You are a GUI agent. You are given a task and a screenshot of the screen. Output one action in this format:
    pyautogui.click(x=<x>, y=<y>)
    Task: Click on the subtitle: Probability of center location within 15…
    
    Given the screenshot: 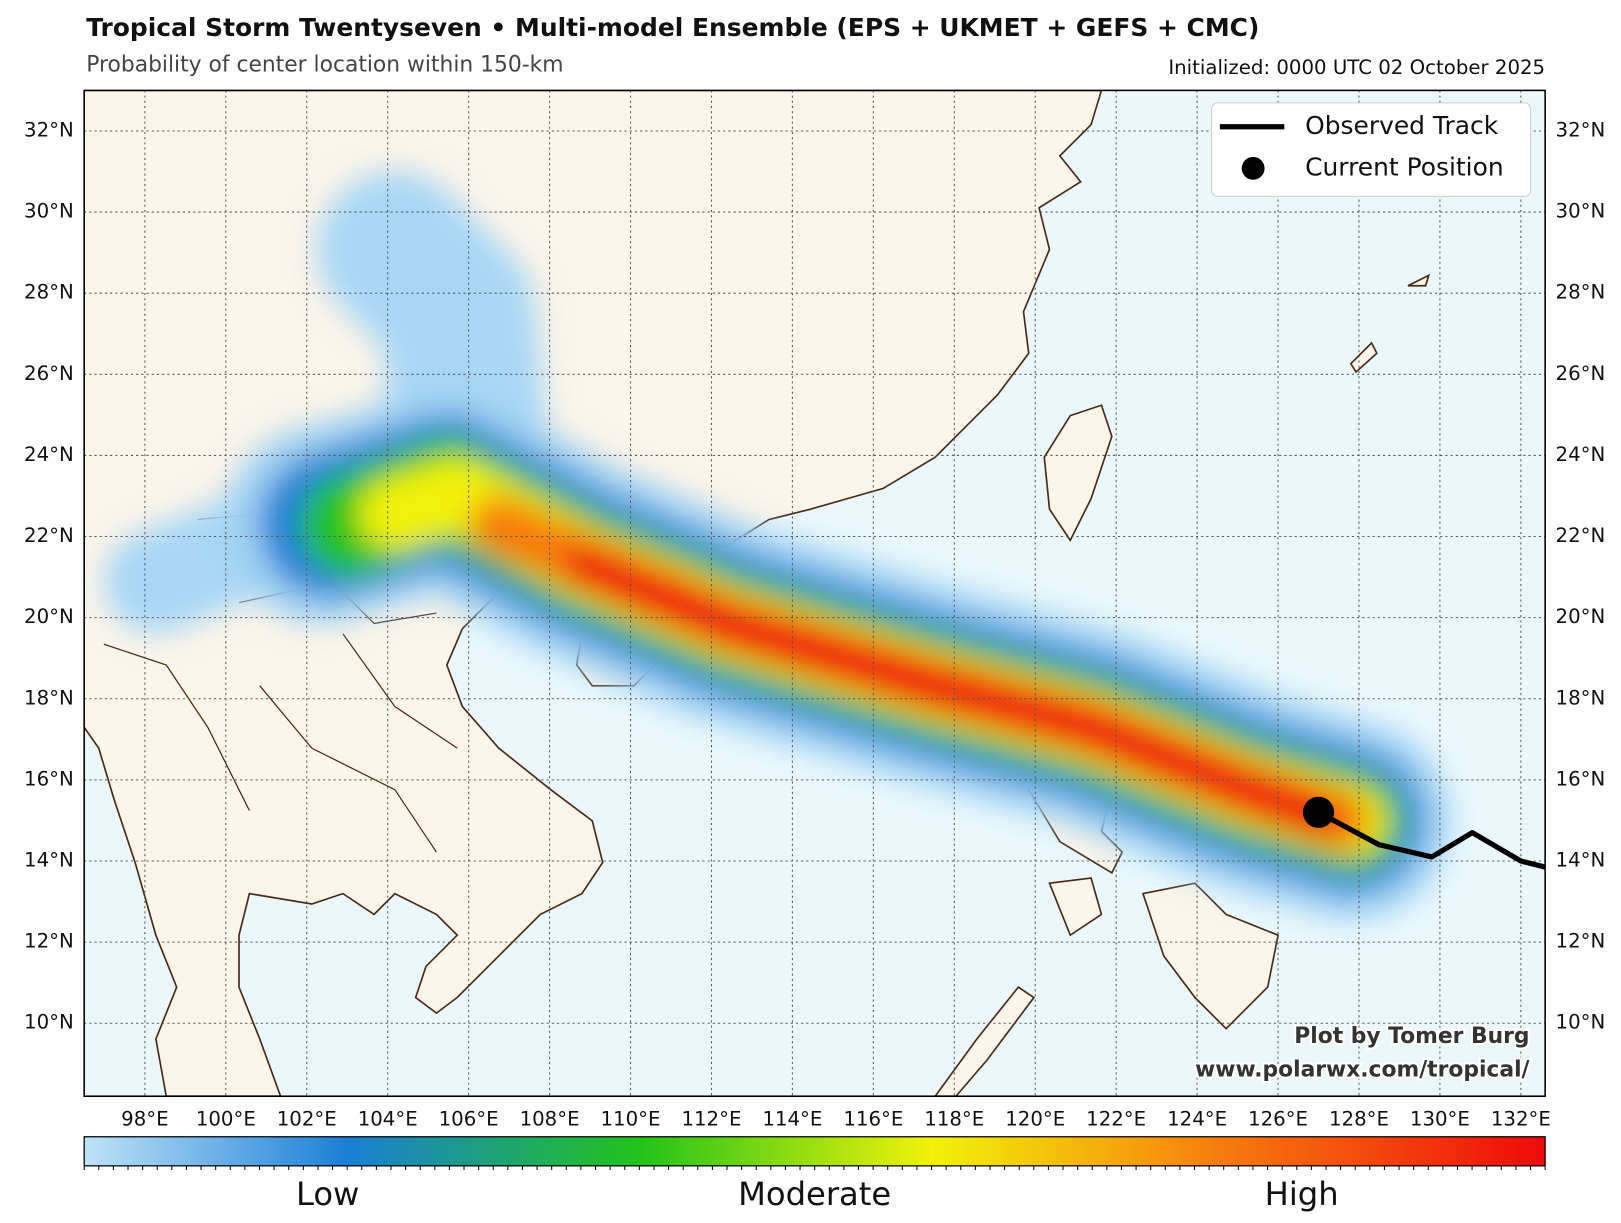 What is the action you would take?
    pyautogui.click(x=324, y=64)
    